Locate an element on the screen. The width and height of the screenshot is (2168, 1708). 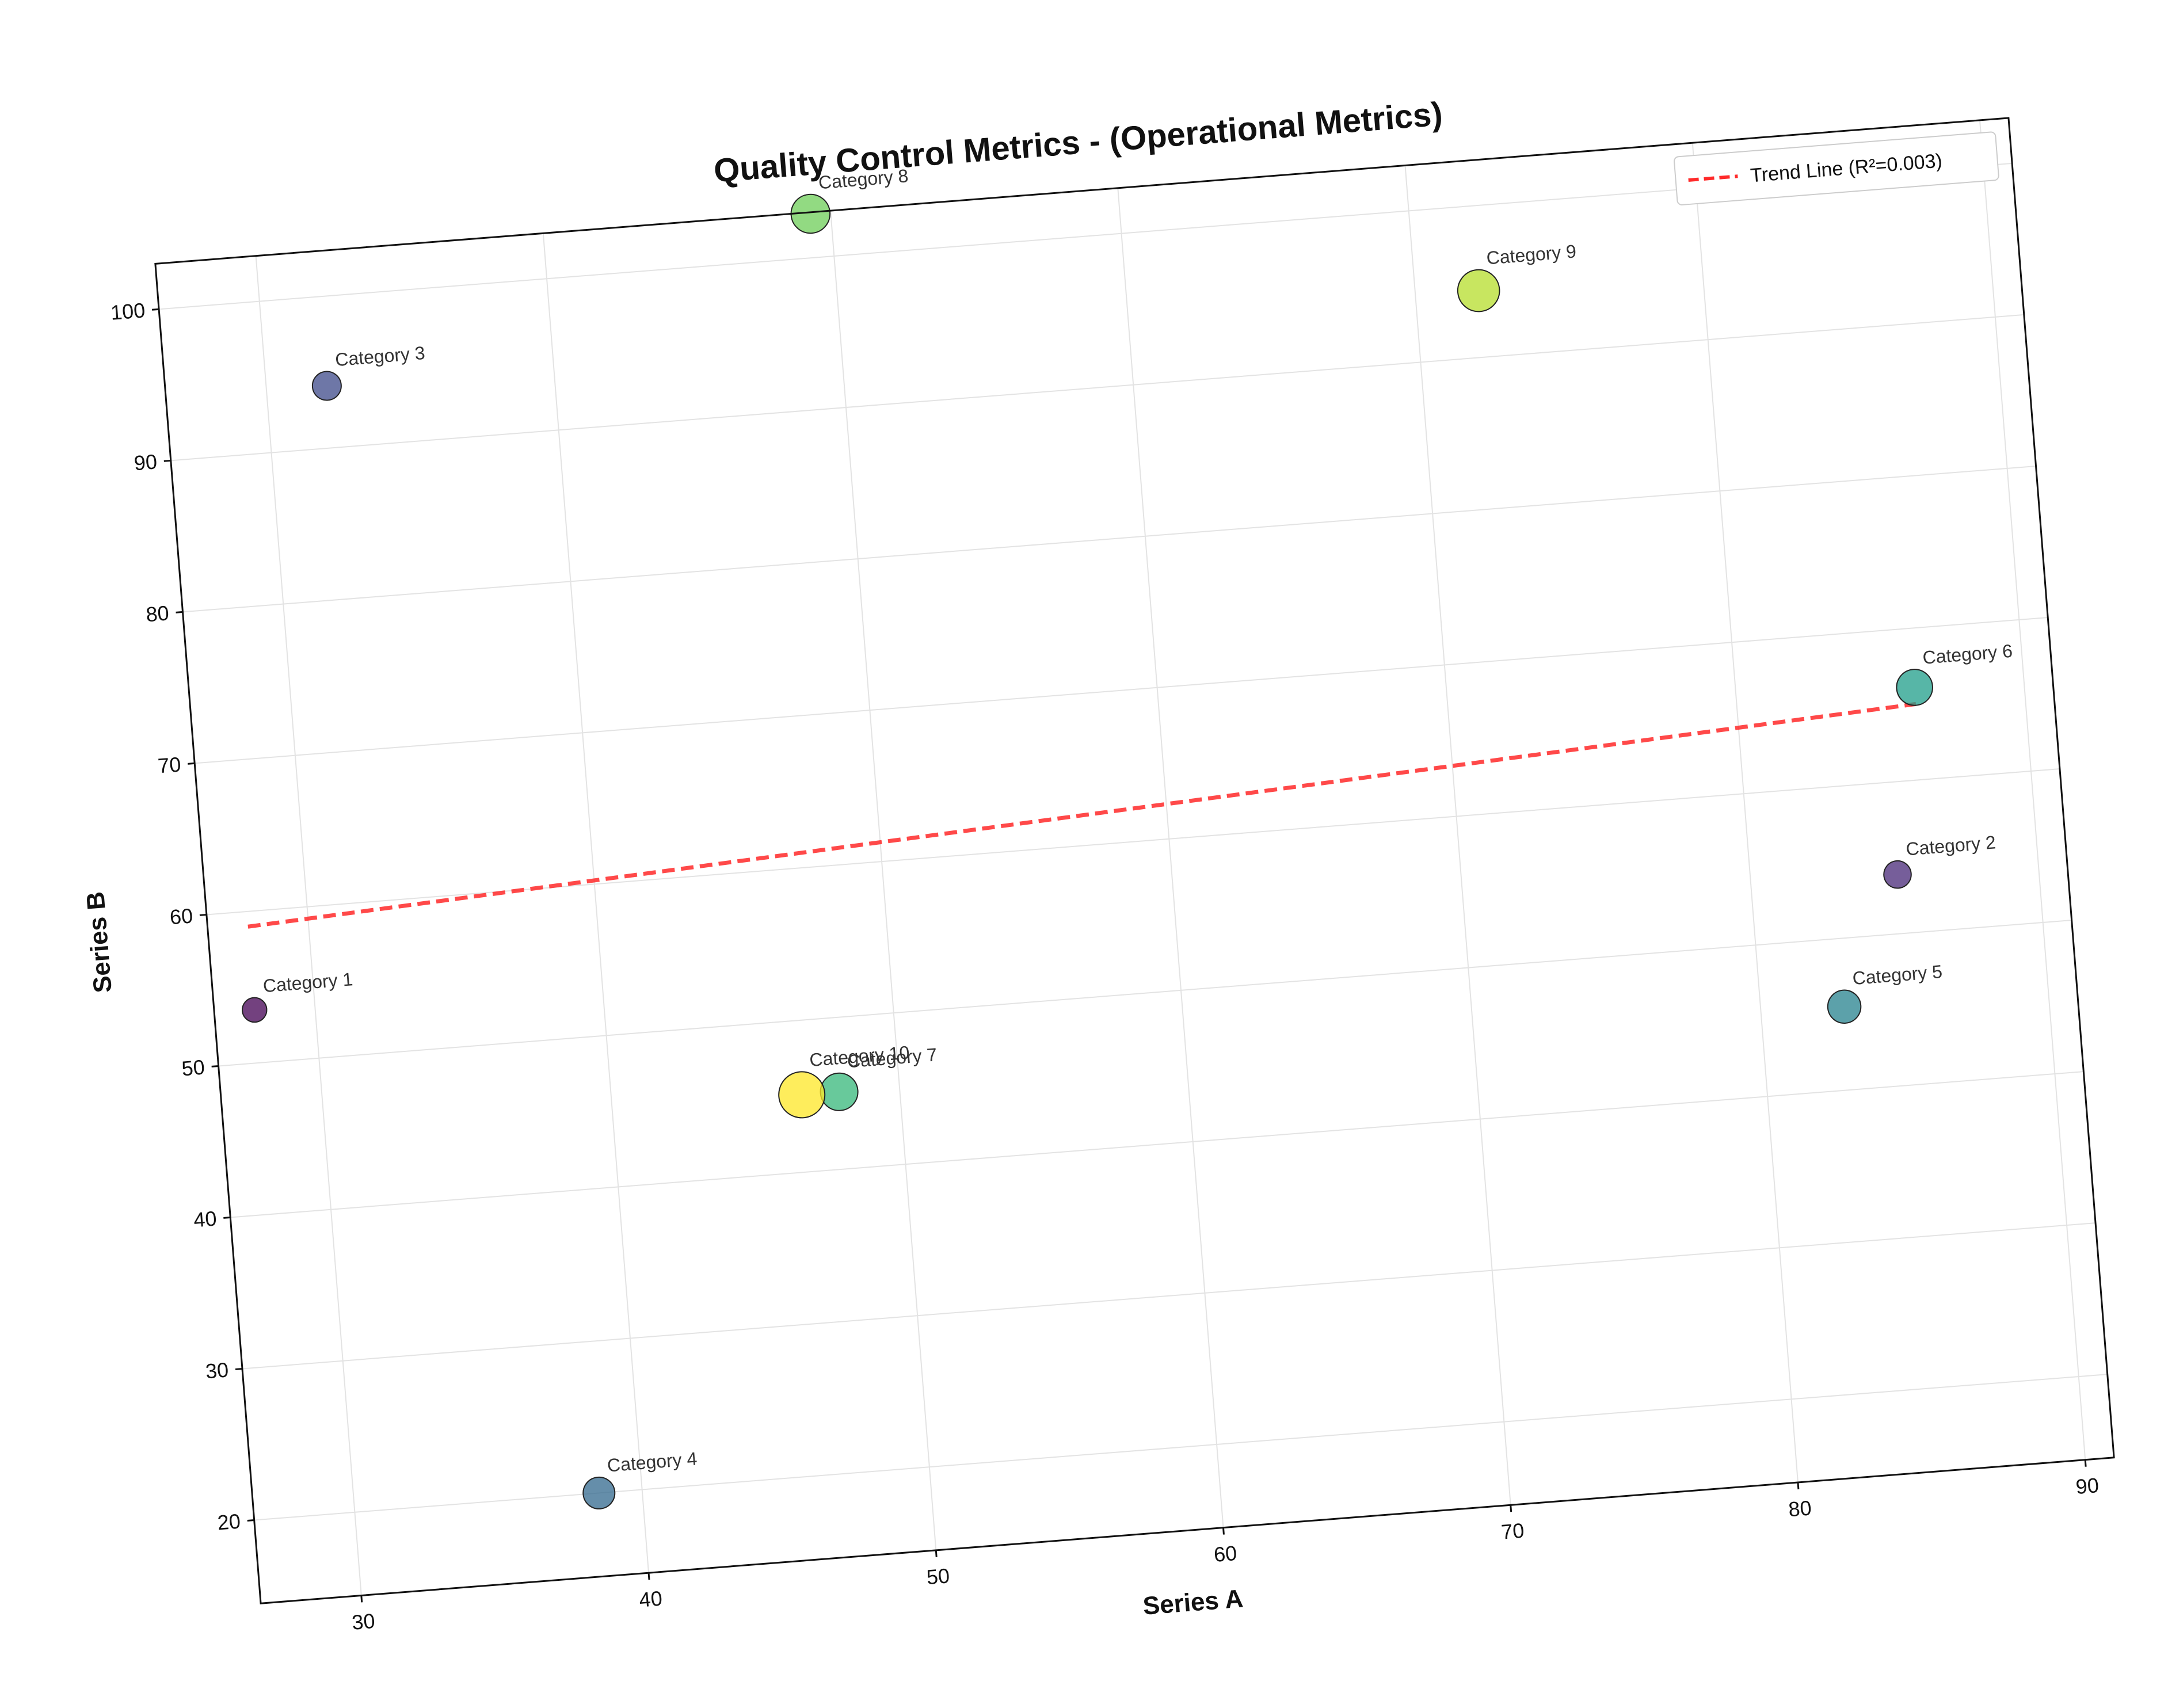
y-tick-label: 20 is located at coordinates (228, 1521).